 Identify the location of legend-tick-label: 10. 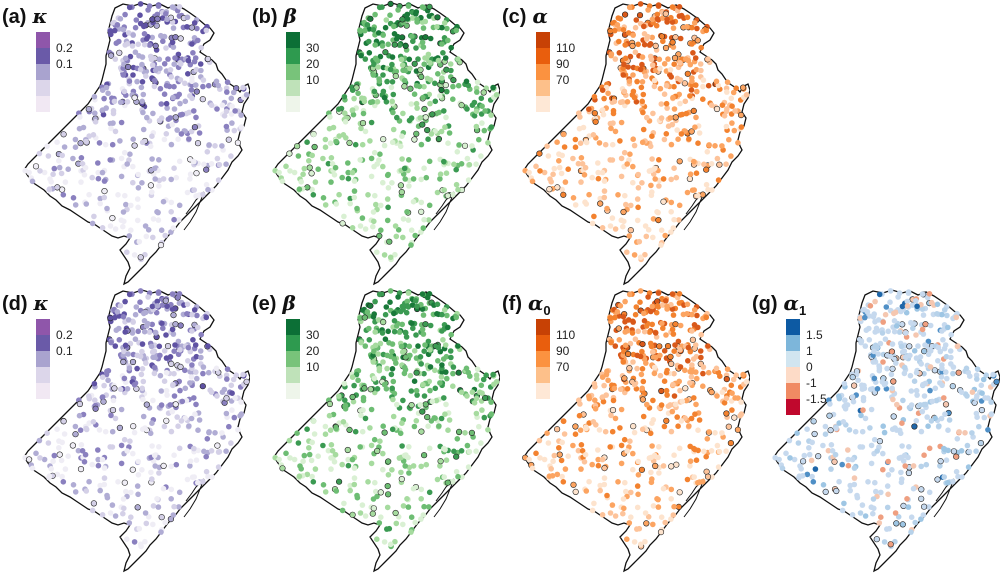
(313, 80).